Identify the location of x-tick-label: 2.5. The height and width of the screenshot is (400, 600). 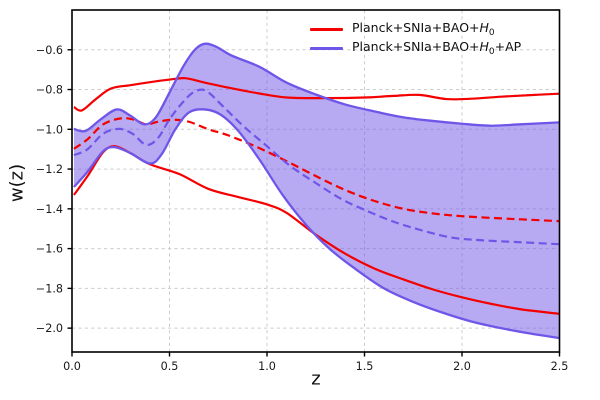
(560, 366).